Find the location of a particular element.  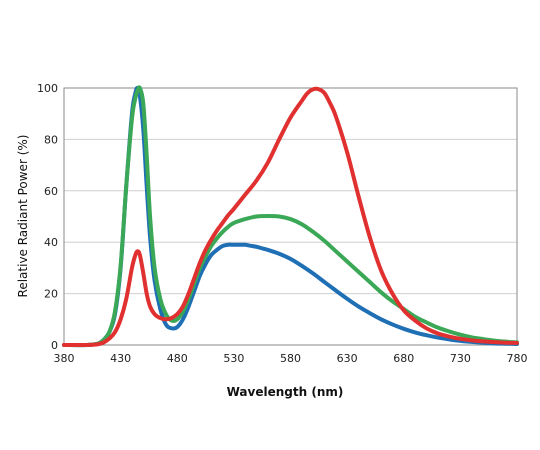

x-axis-ticks: 380 430 480 530 580 630 680 730 780 is located at coordinates (291, 358).